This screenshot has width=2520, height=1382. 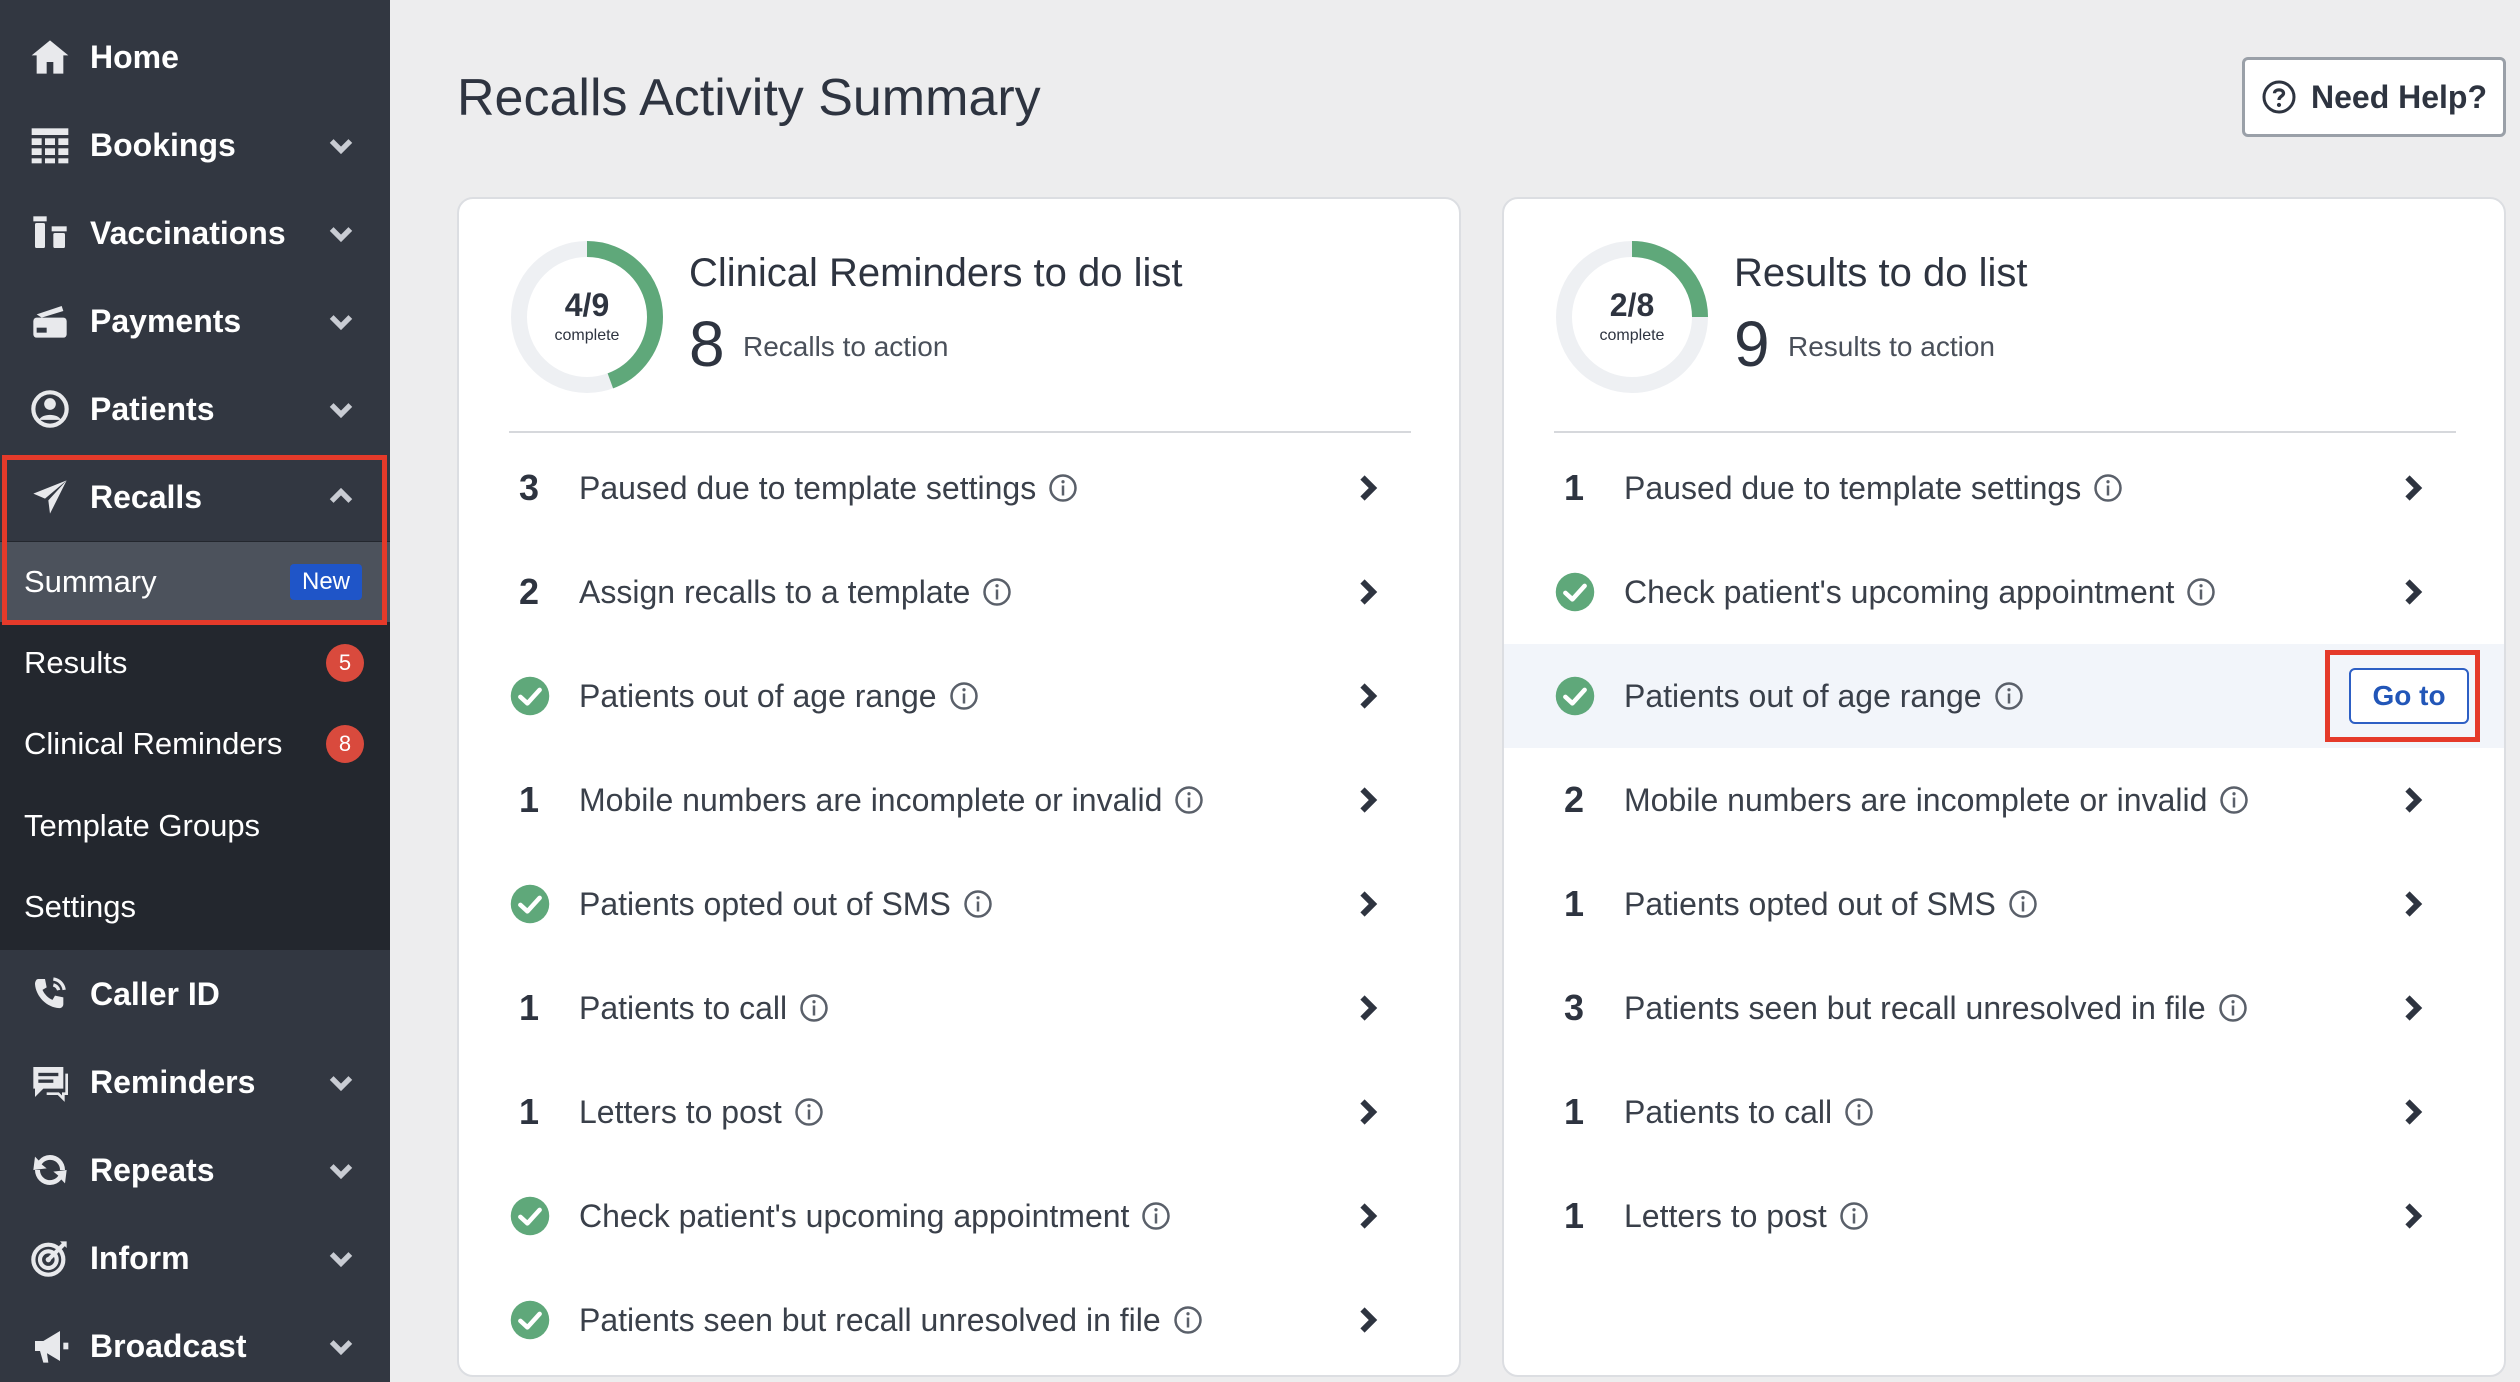 What do you see at coordinates (808, 487) in the screenshot?
I see `item-label: Paused due to template settings` at bounding box center [808, 487].